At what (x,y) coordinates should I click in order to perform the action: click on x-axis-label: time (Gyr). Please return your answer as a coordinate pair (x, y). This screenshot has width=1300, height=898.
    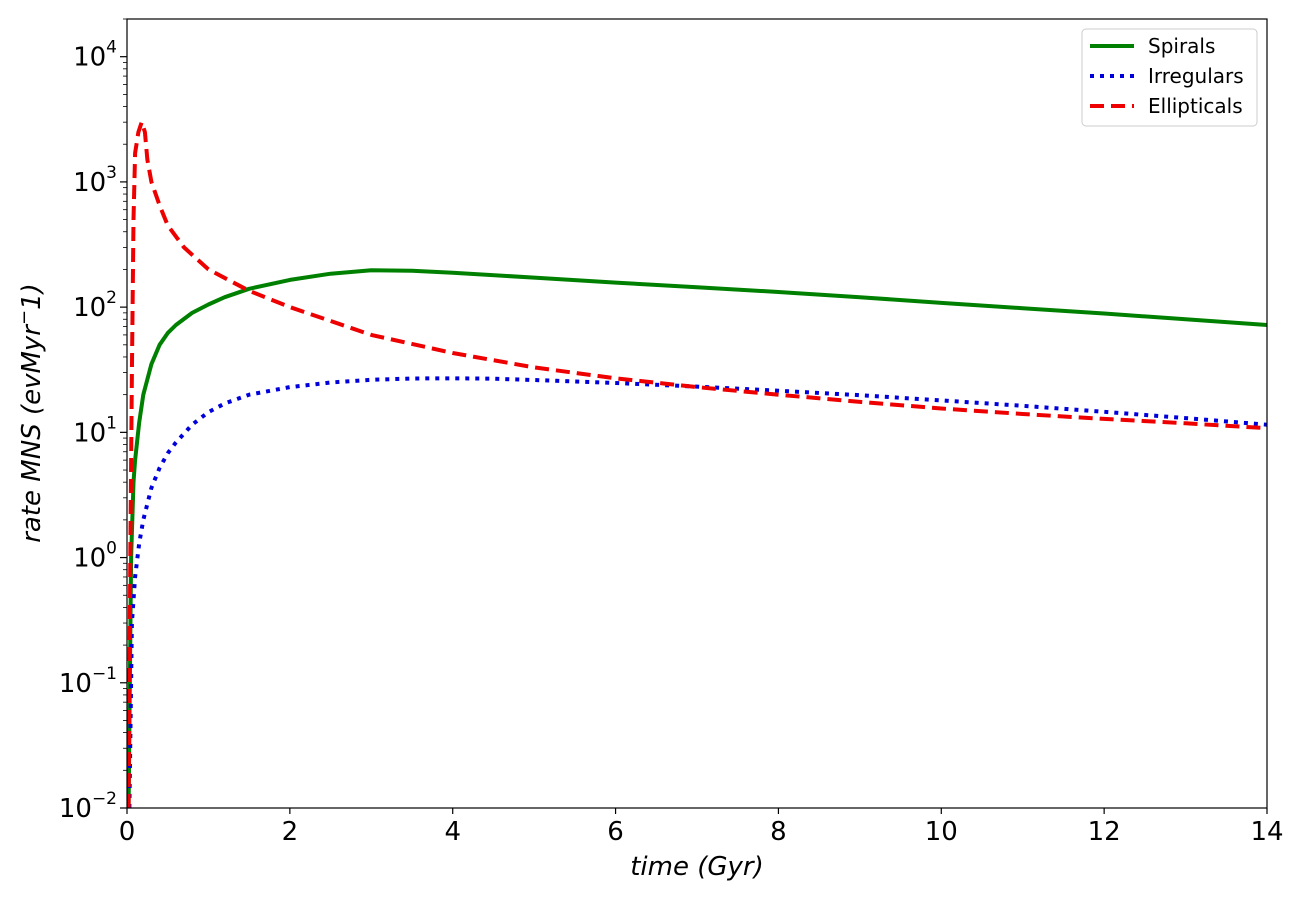
    Looking at the image, I should click on (697, 867).